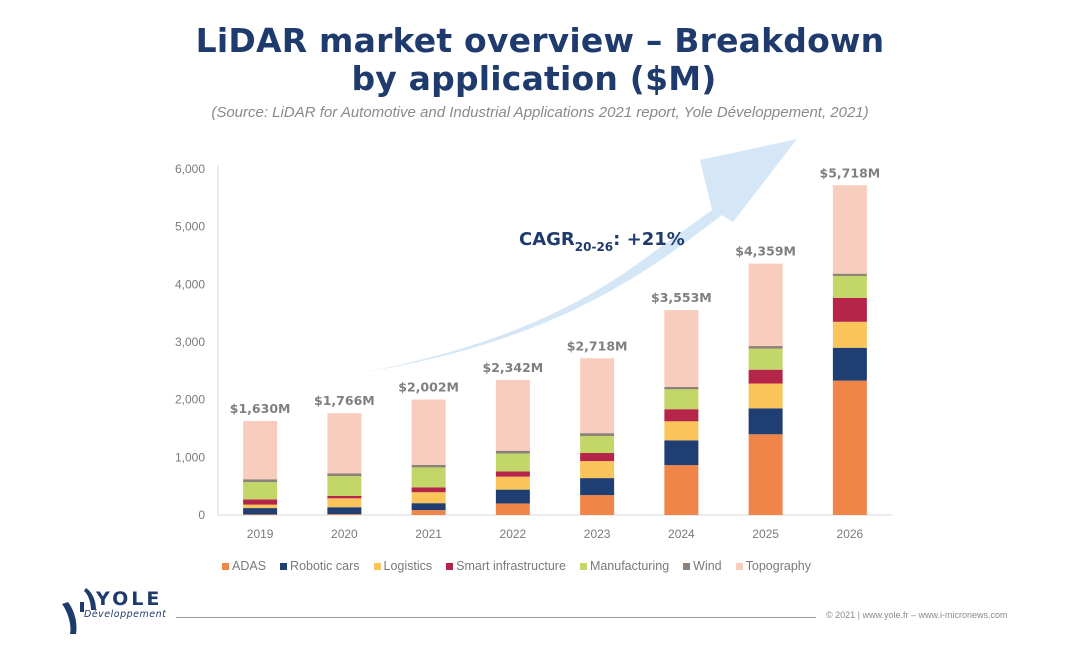  Describe the element at coordinates (190, 342) in the screenshot. I see `y-tick-label: 3,000` at that location.